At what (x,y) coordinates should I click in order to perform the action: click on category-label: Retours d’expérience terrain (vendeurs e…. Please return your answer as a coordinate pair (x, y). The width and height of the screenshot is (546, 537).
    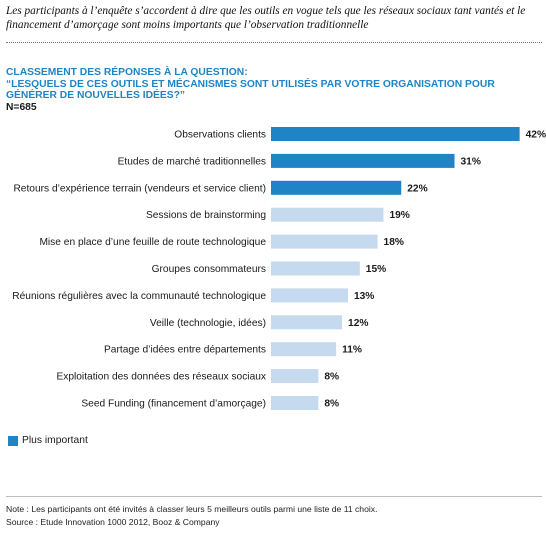
    Looking at the image, I should click on (139, 188).